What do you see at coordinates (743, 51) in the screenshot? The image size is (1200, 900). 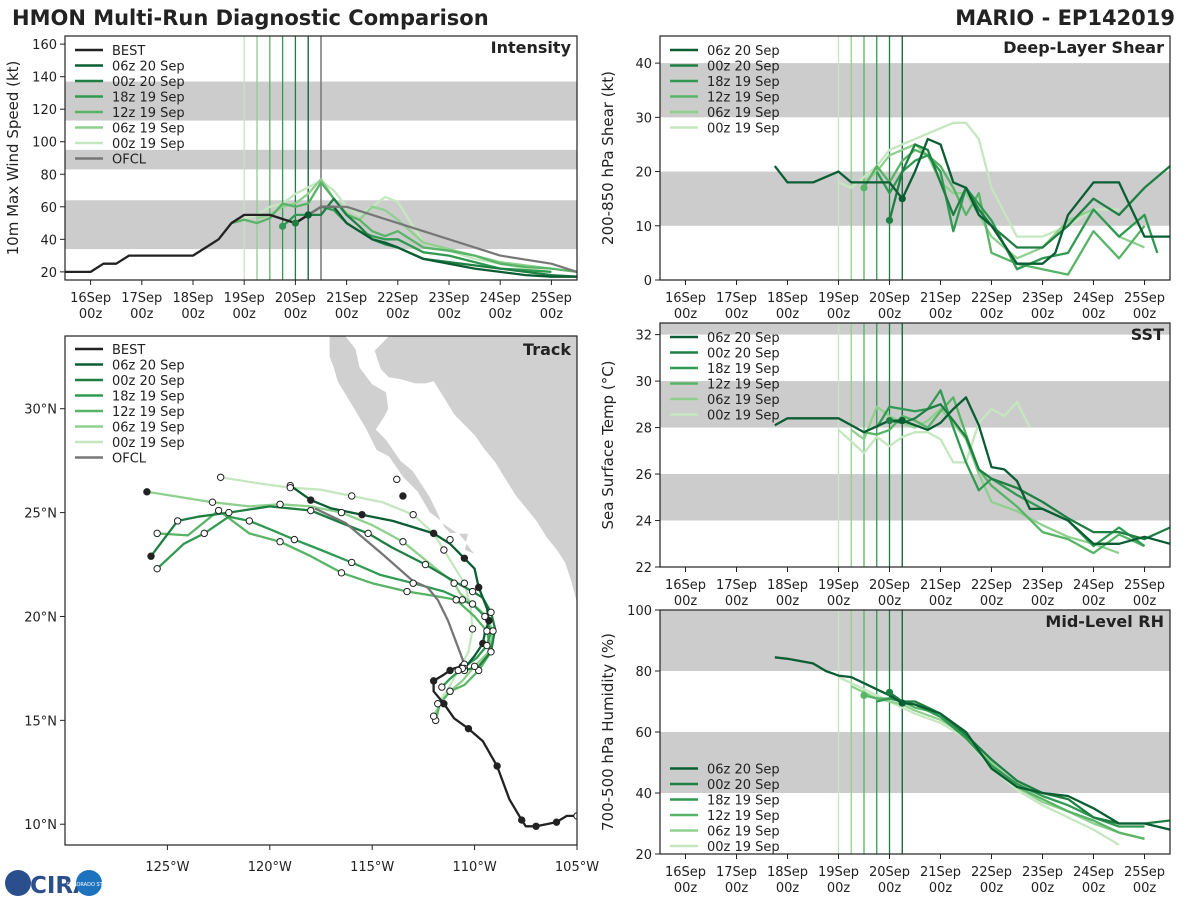 I see `shear-legend-label: 06z 20 Sep` at bounding box center [743, 51].